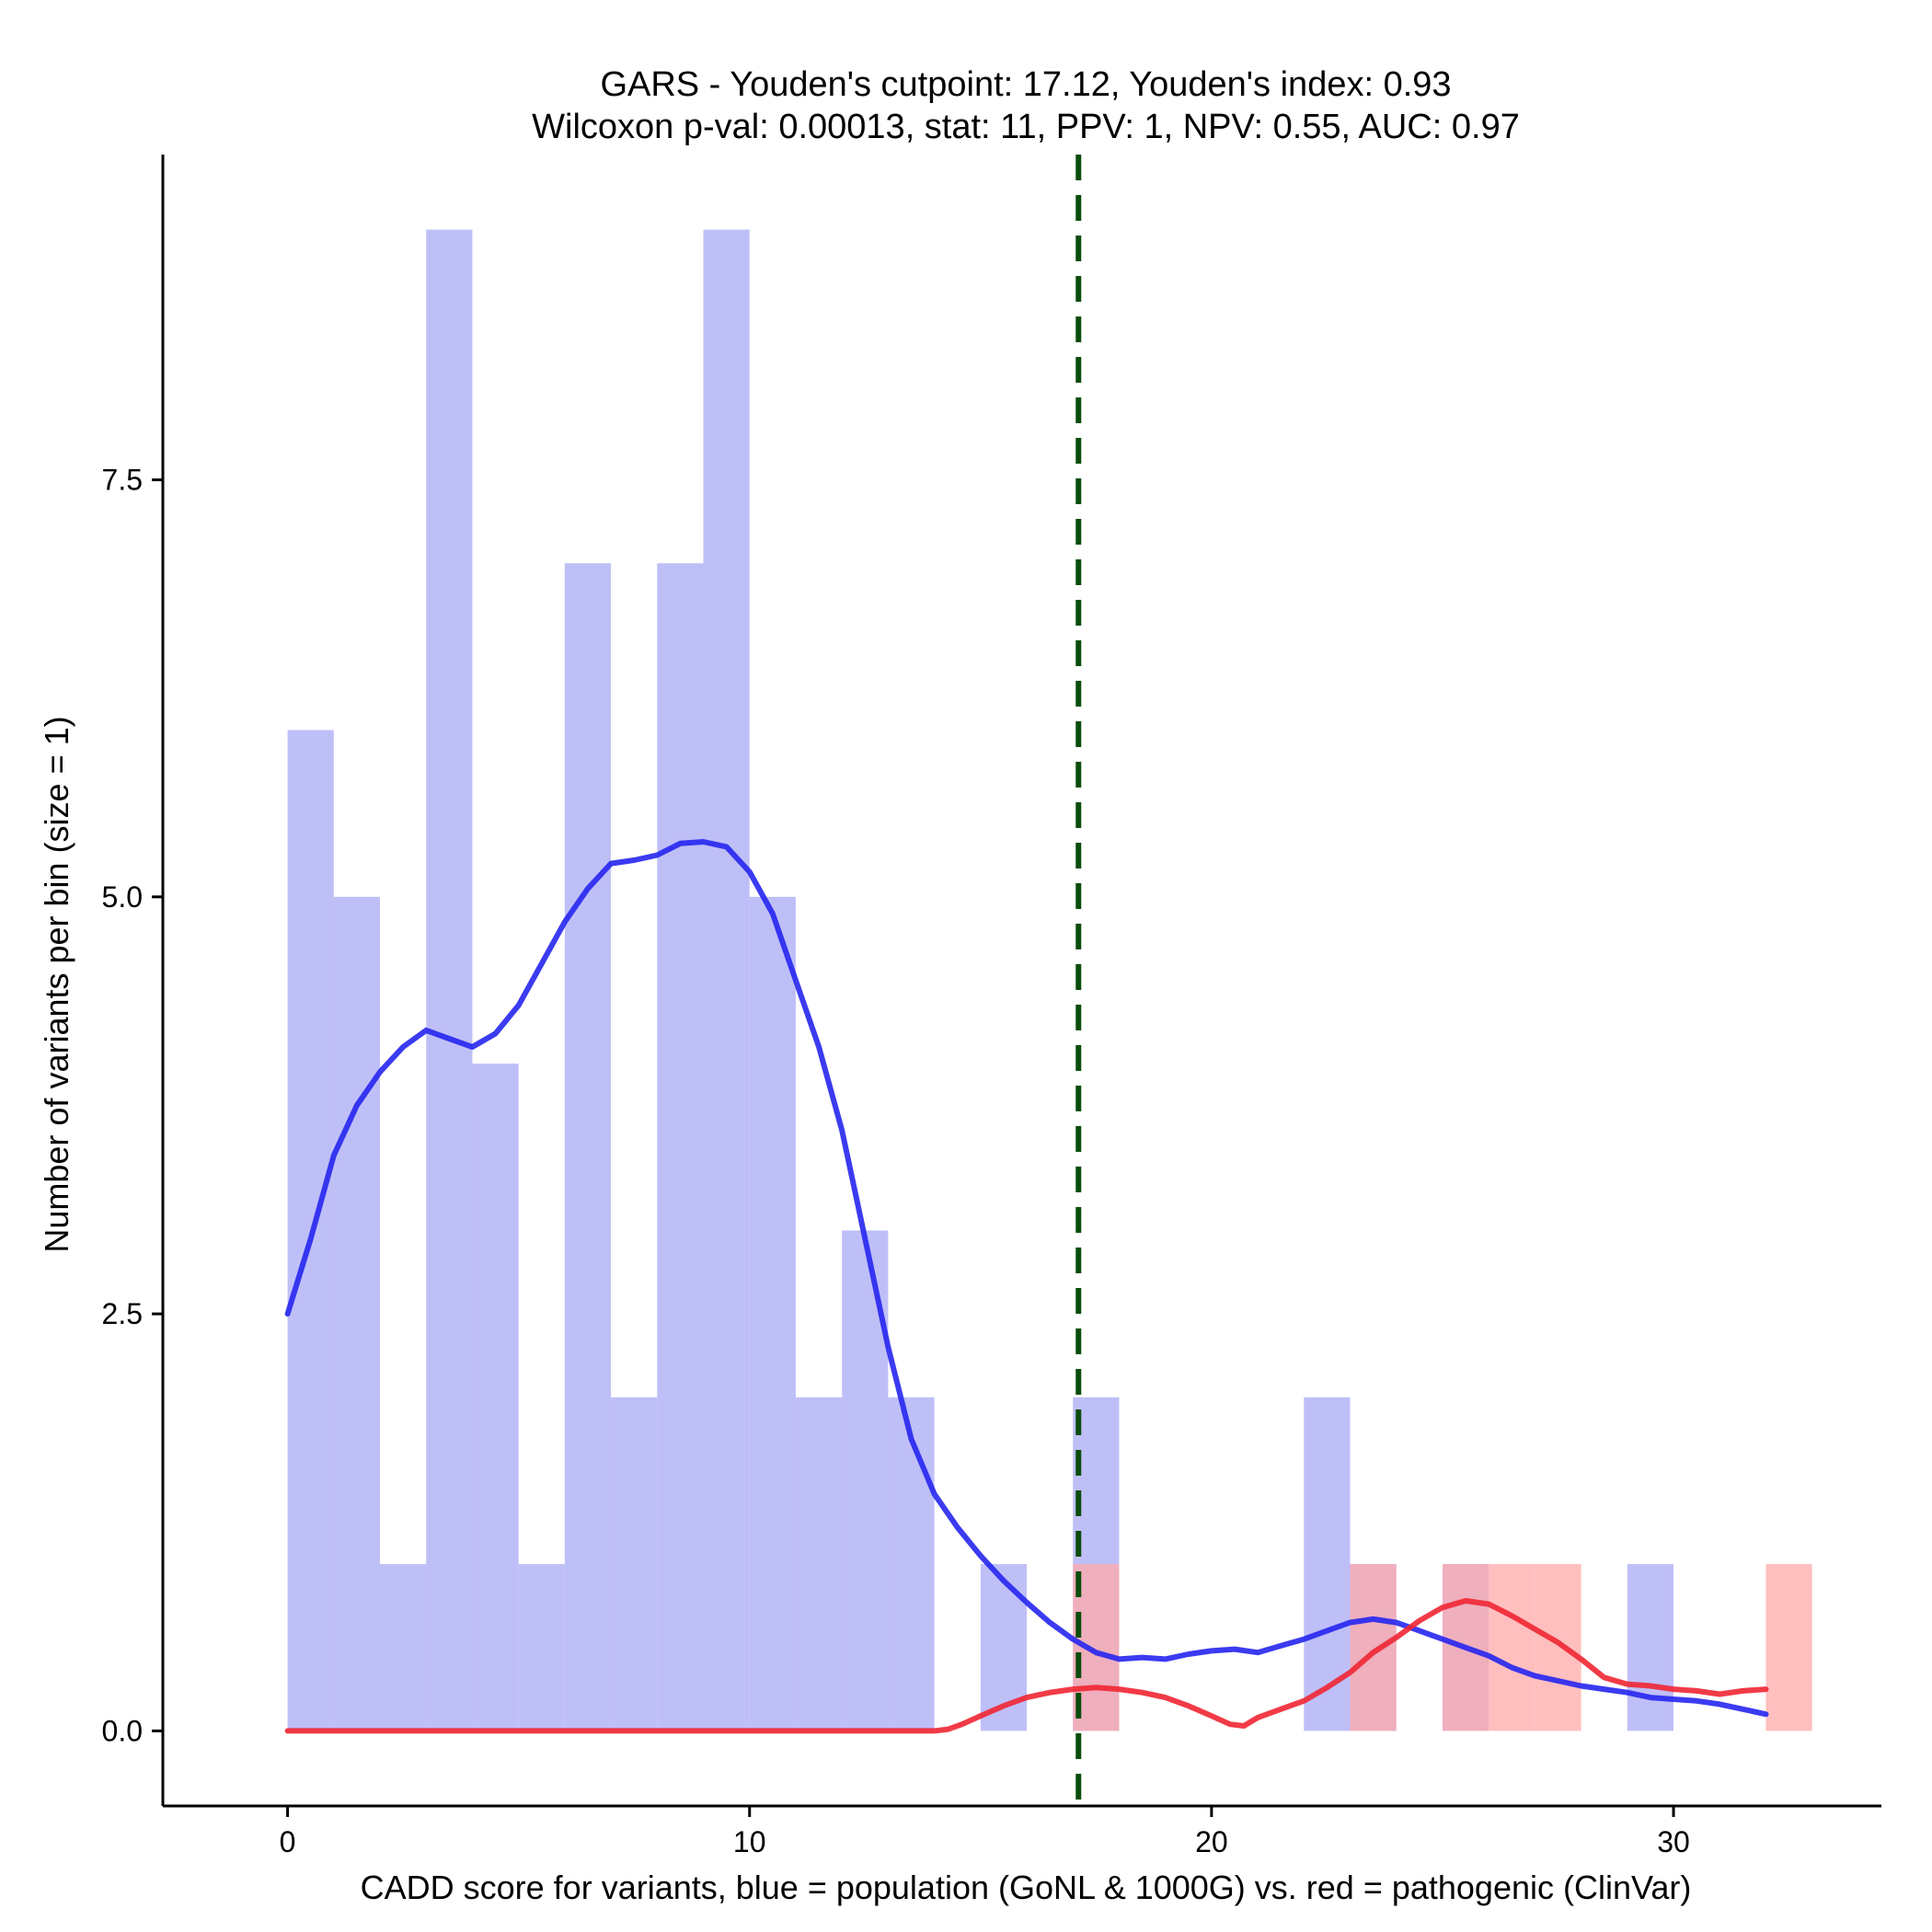 Image resolution: width=1932 pixels, height=1932 pixels. What do you see at coordinates (122, 897) in the screenshot?
I see `y-tick-label: 5.0` at bounding box center [122, 897].